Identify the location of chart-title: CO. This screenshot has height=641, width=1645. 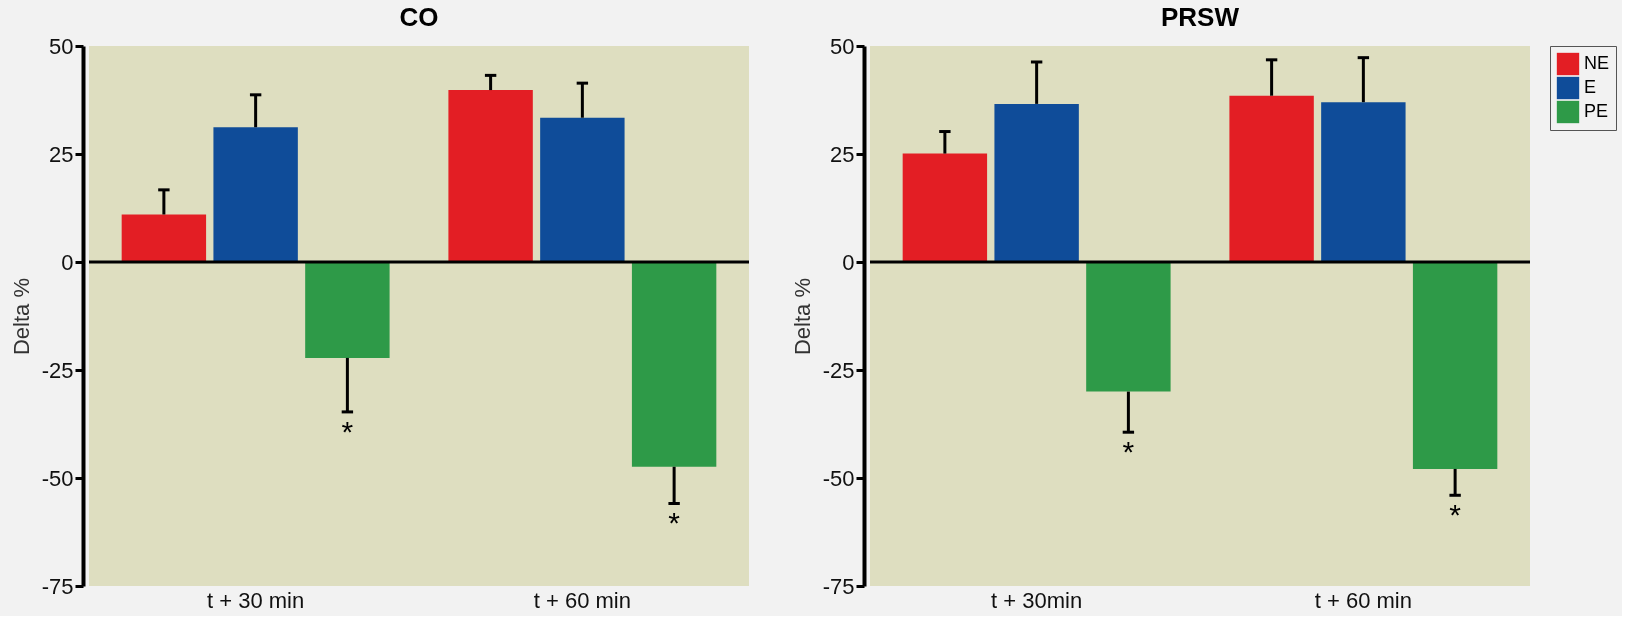
(419, 17).